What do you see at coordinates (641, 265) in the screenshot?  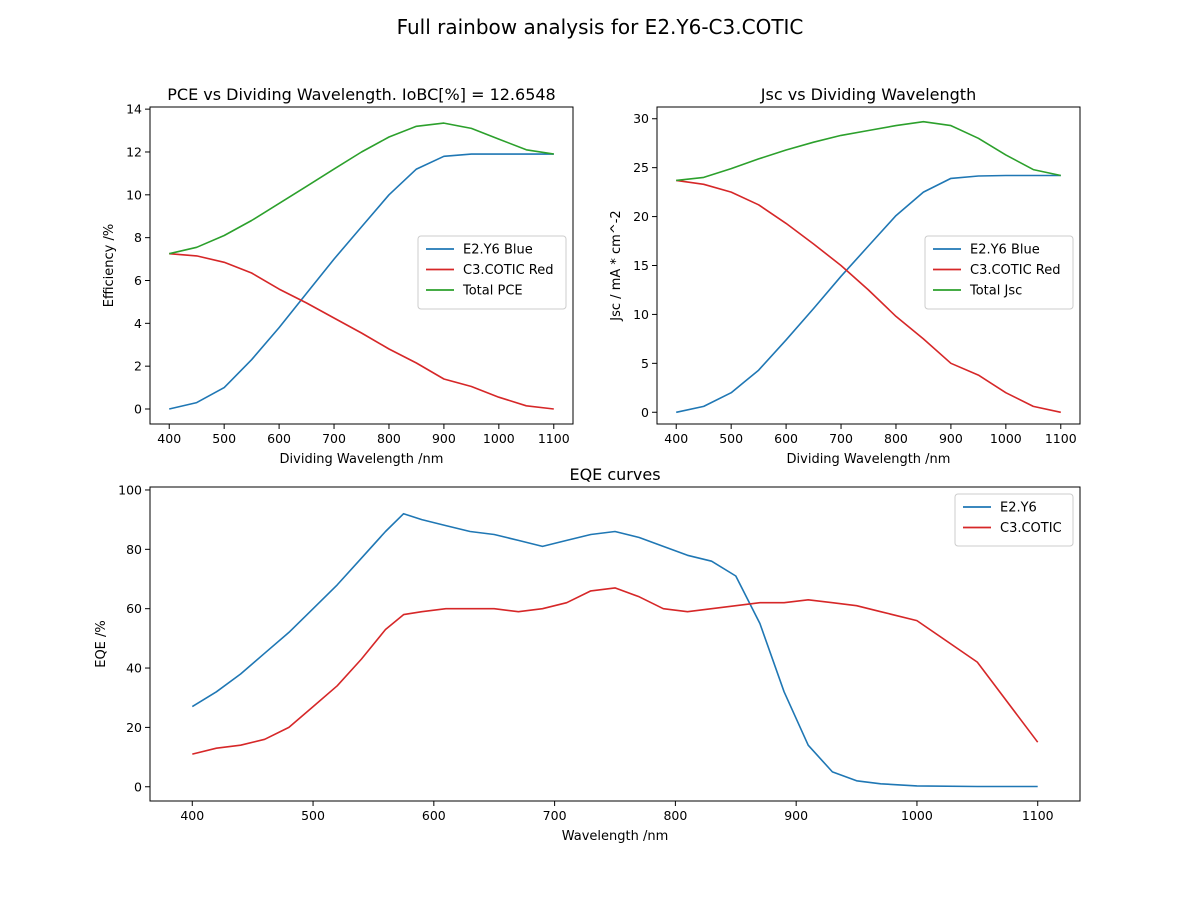 I see `jsc-y-tick-label: 15` at bounding box center [641, 265].